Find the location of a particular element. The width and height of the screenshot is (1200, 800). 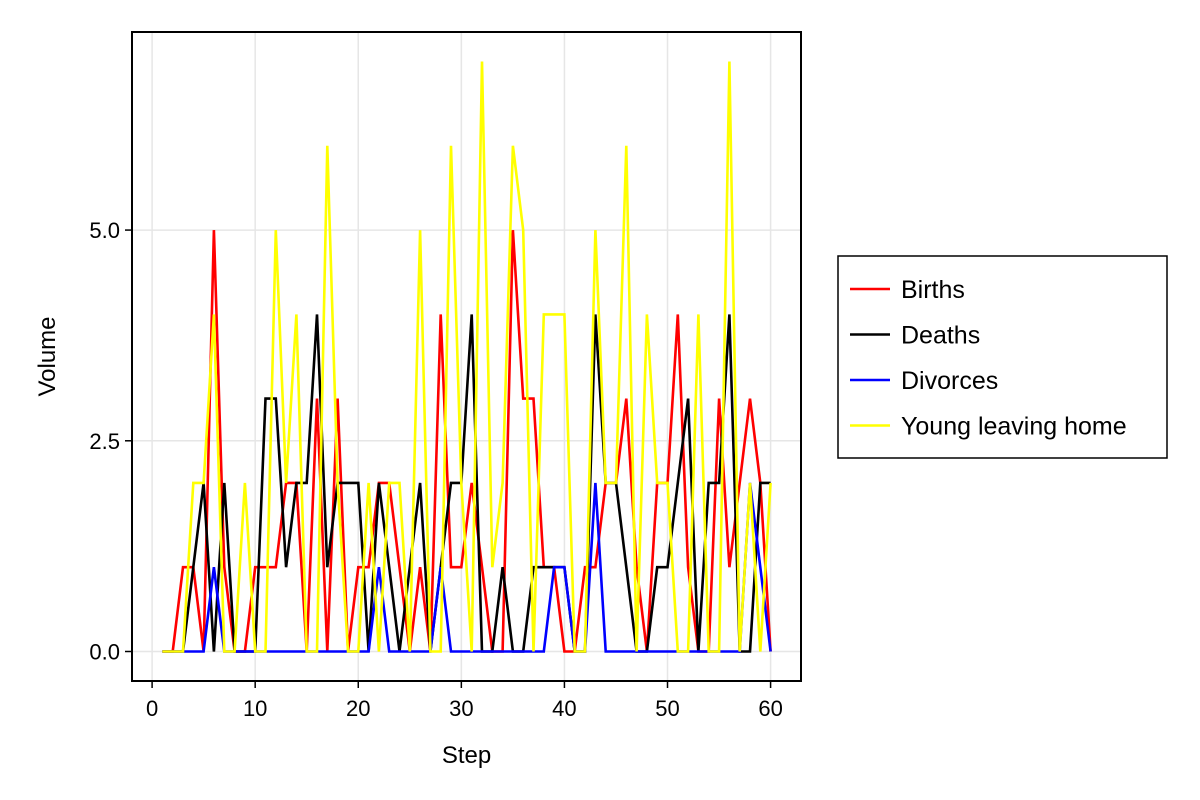

x-tick-label: 60 is located at coordinates (770, 708).